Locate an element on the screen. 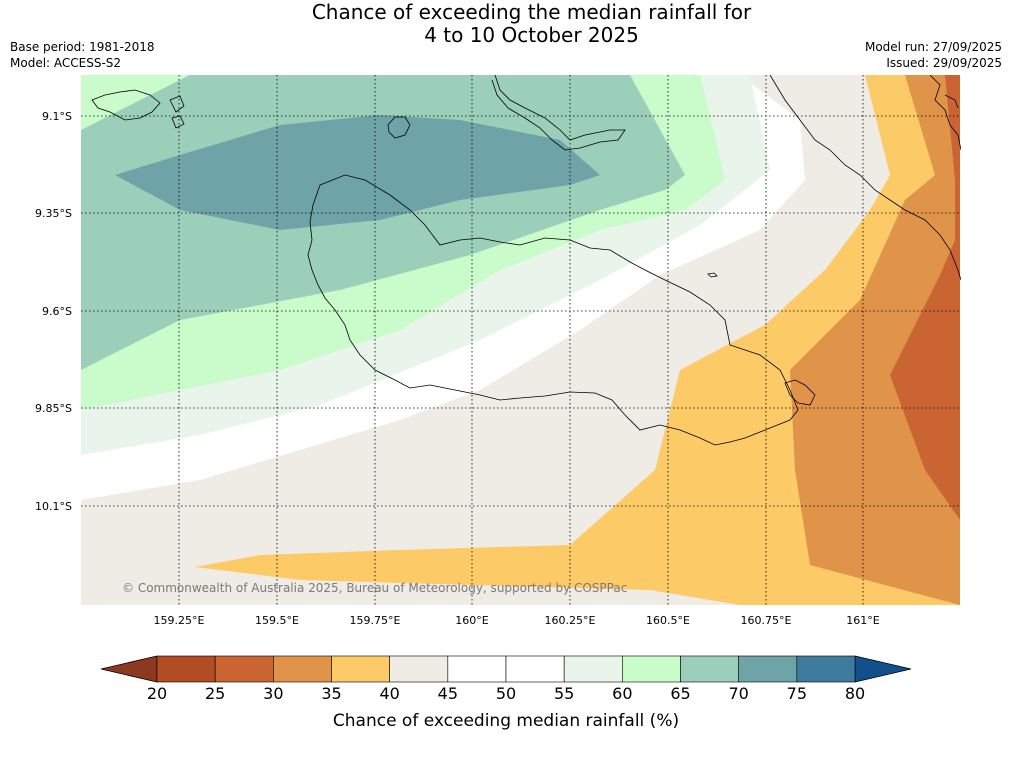  colorbar-tick-label: 80 is located at coordinates (855, 693).